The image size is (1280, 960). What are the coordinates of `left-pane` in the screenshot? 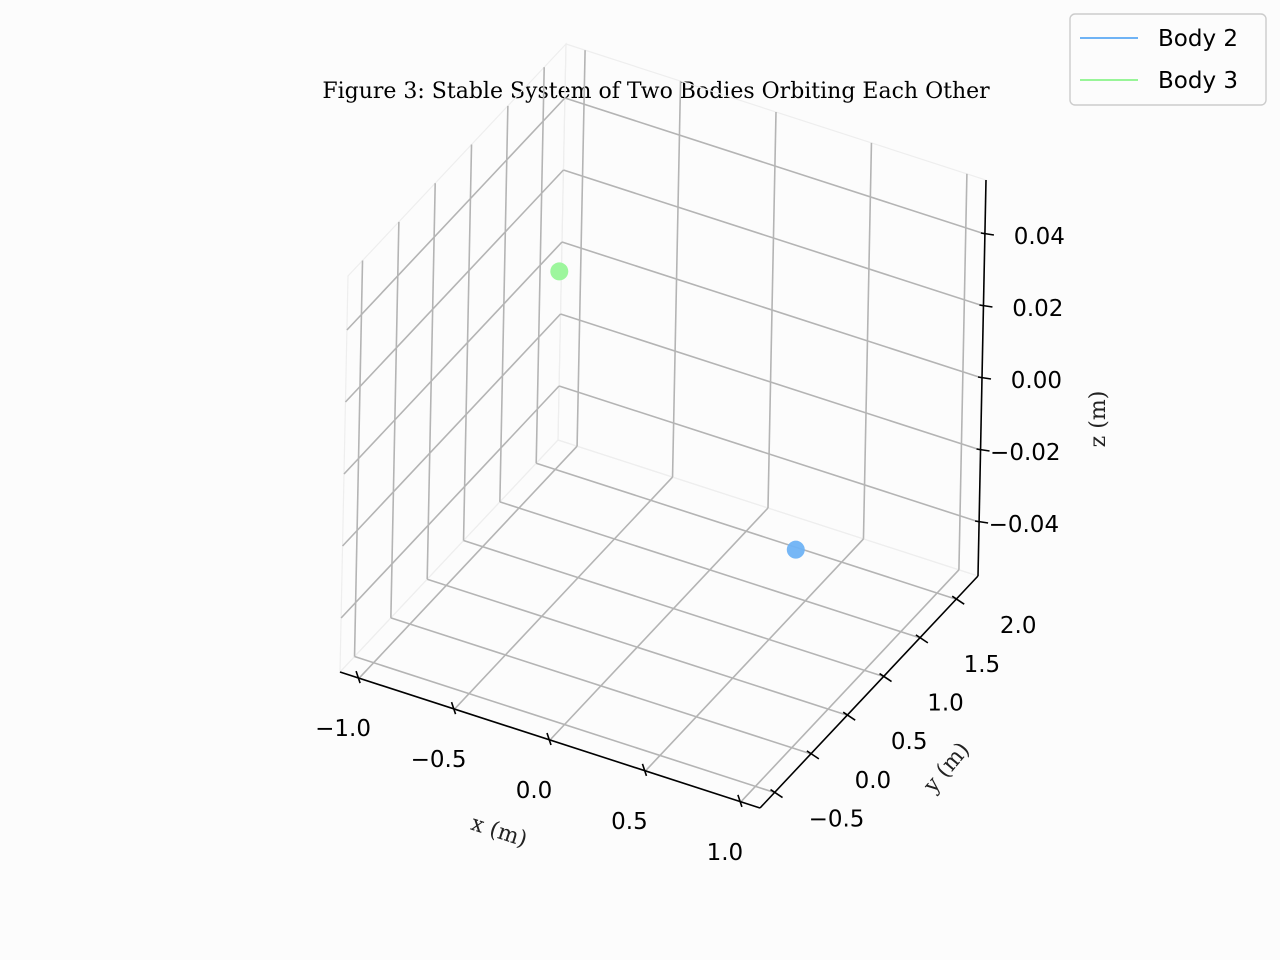 It's located at (453, 358).